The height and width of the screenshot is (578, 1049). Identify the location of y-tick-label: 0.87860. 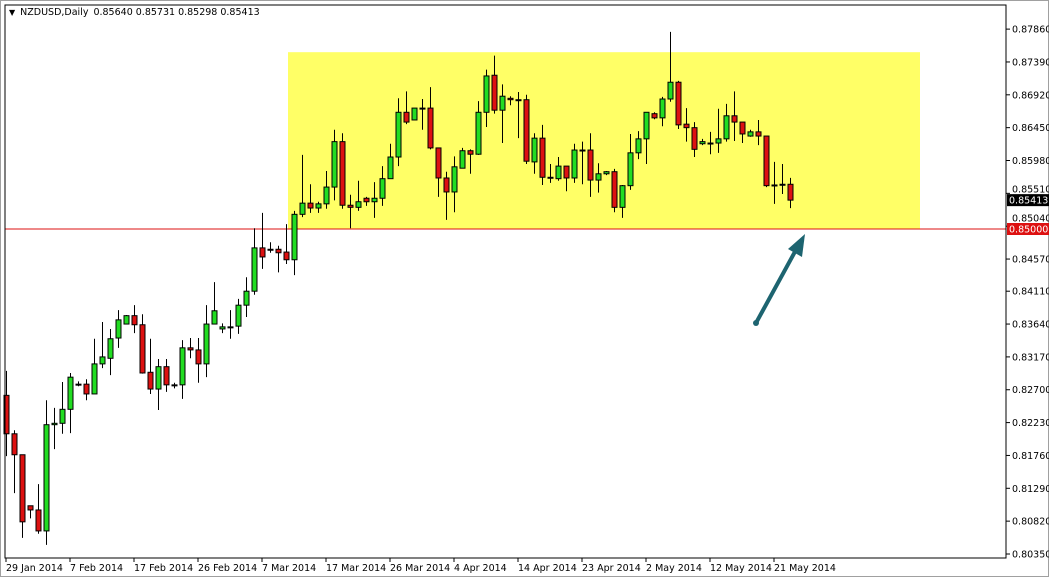
(1030, 30).